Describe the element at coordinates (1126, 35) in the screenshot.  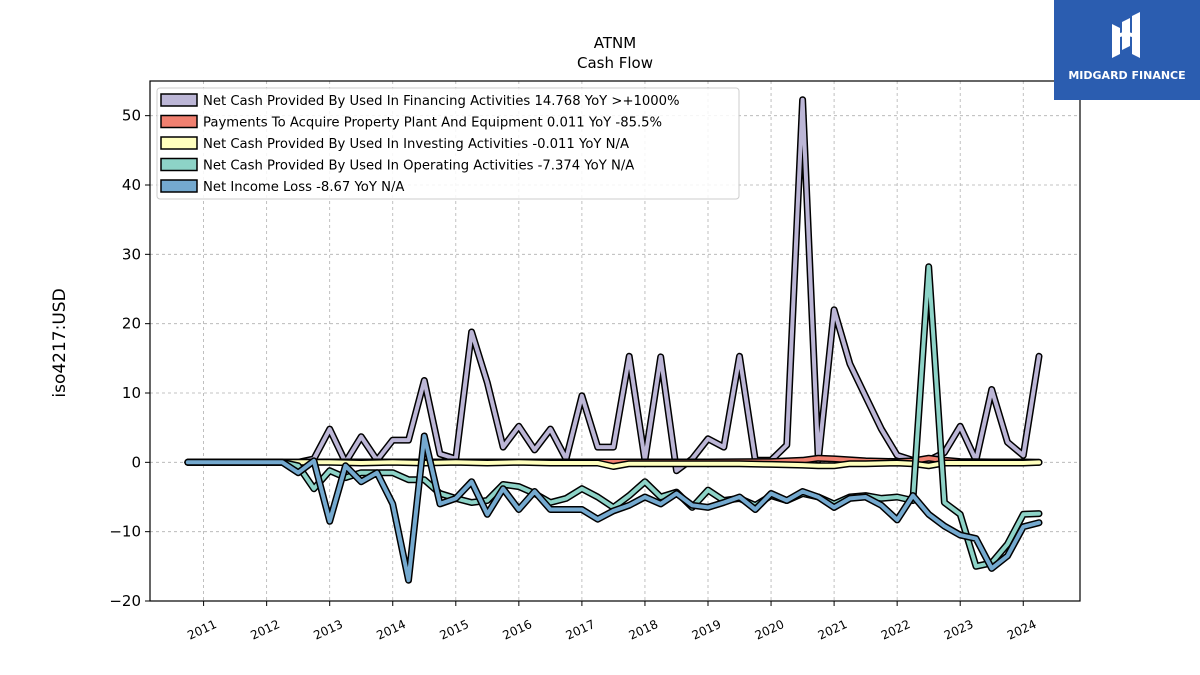
I see `logo-mark-icon` at that location.